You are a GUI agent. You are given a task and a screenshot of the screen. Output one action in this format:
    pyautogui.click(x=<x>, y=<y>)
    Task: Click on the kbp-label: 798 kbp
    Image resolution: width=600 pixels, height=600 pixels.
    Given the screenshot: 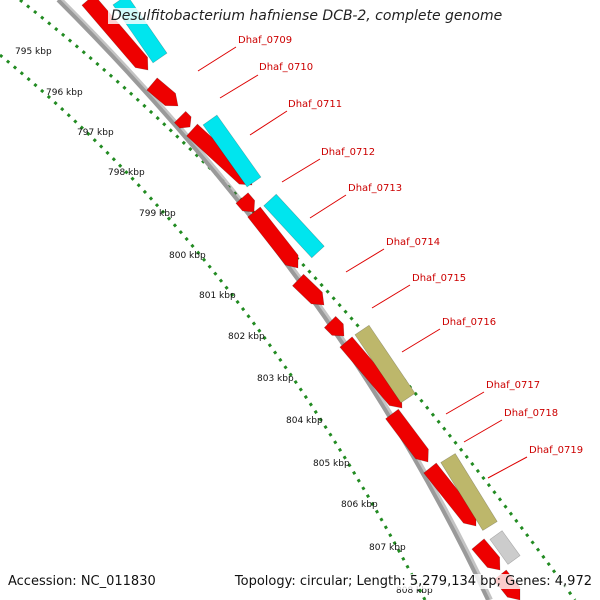 What is the action you would take?
    pyautogui.click(x=126, y=173)
    